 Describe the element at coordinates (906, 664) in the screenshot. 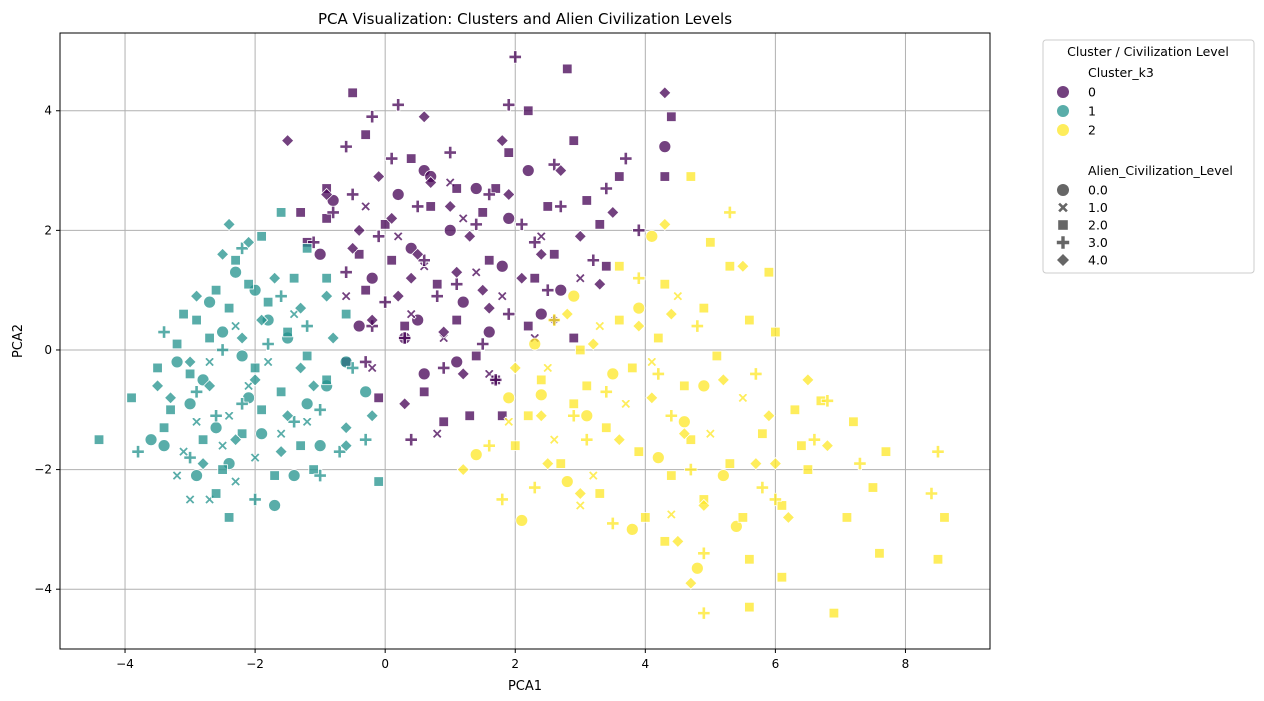

I see `x-tick-label: 8` at that location.